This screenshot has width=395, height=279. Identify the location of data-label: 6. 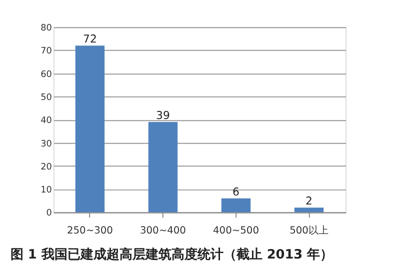
(236, 191).